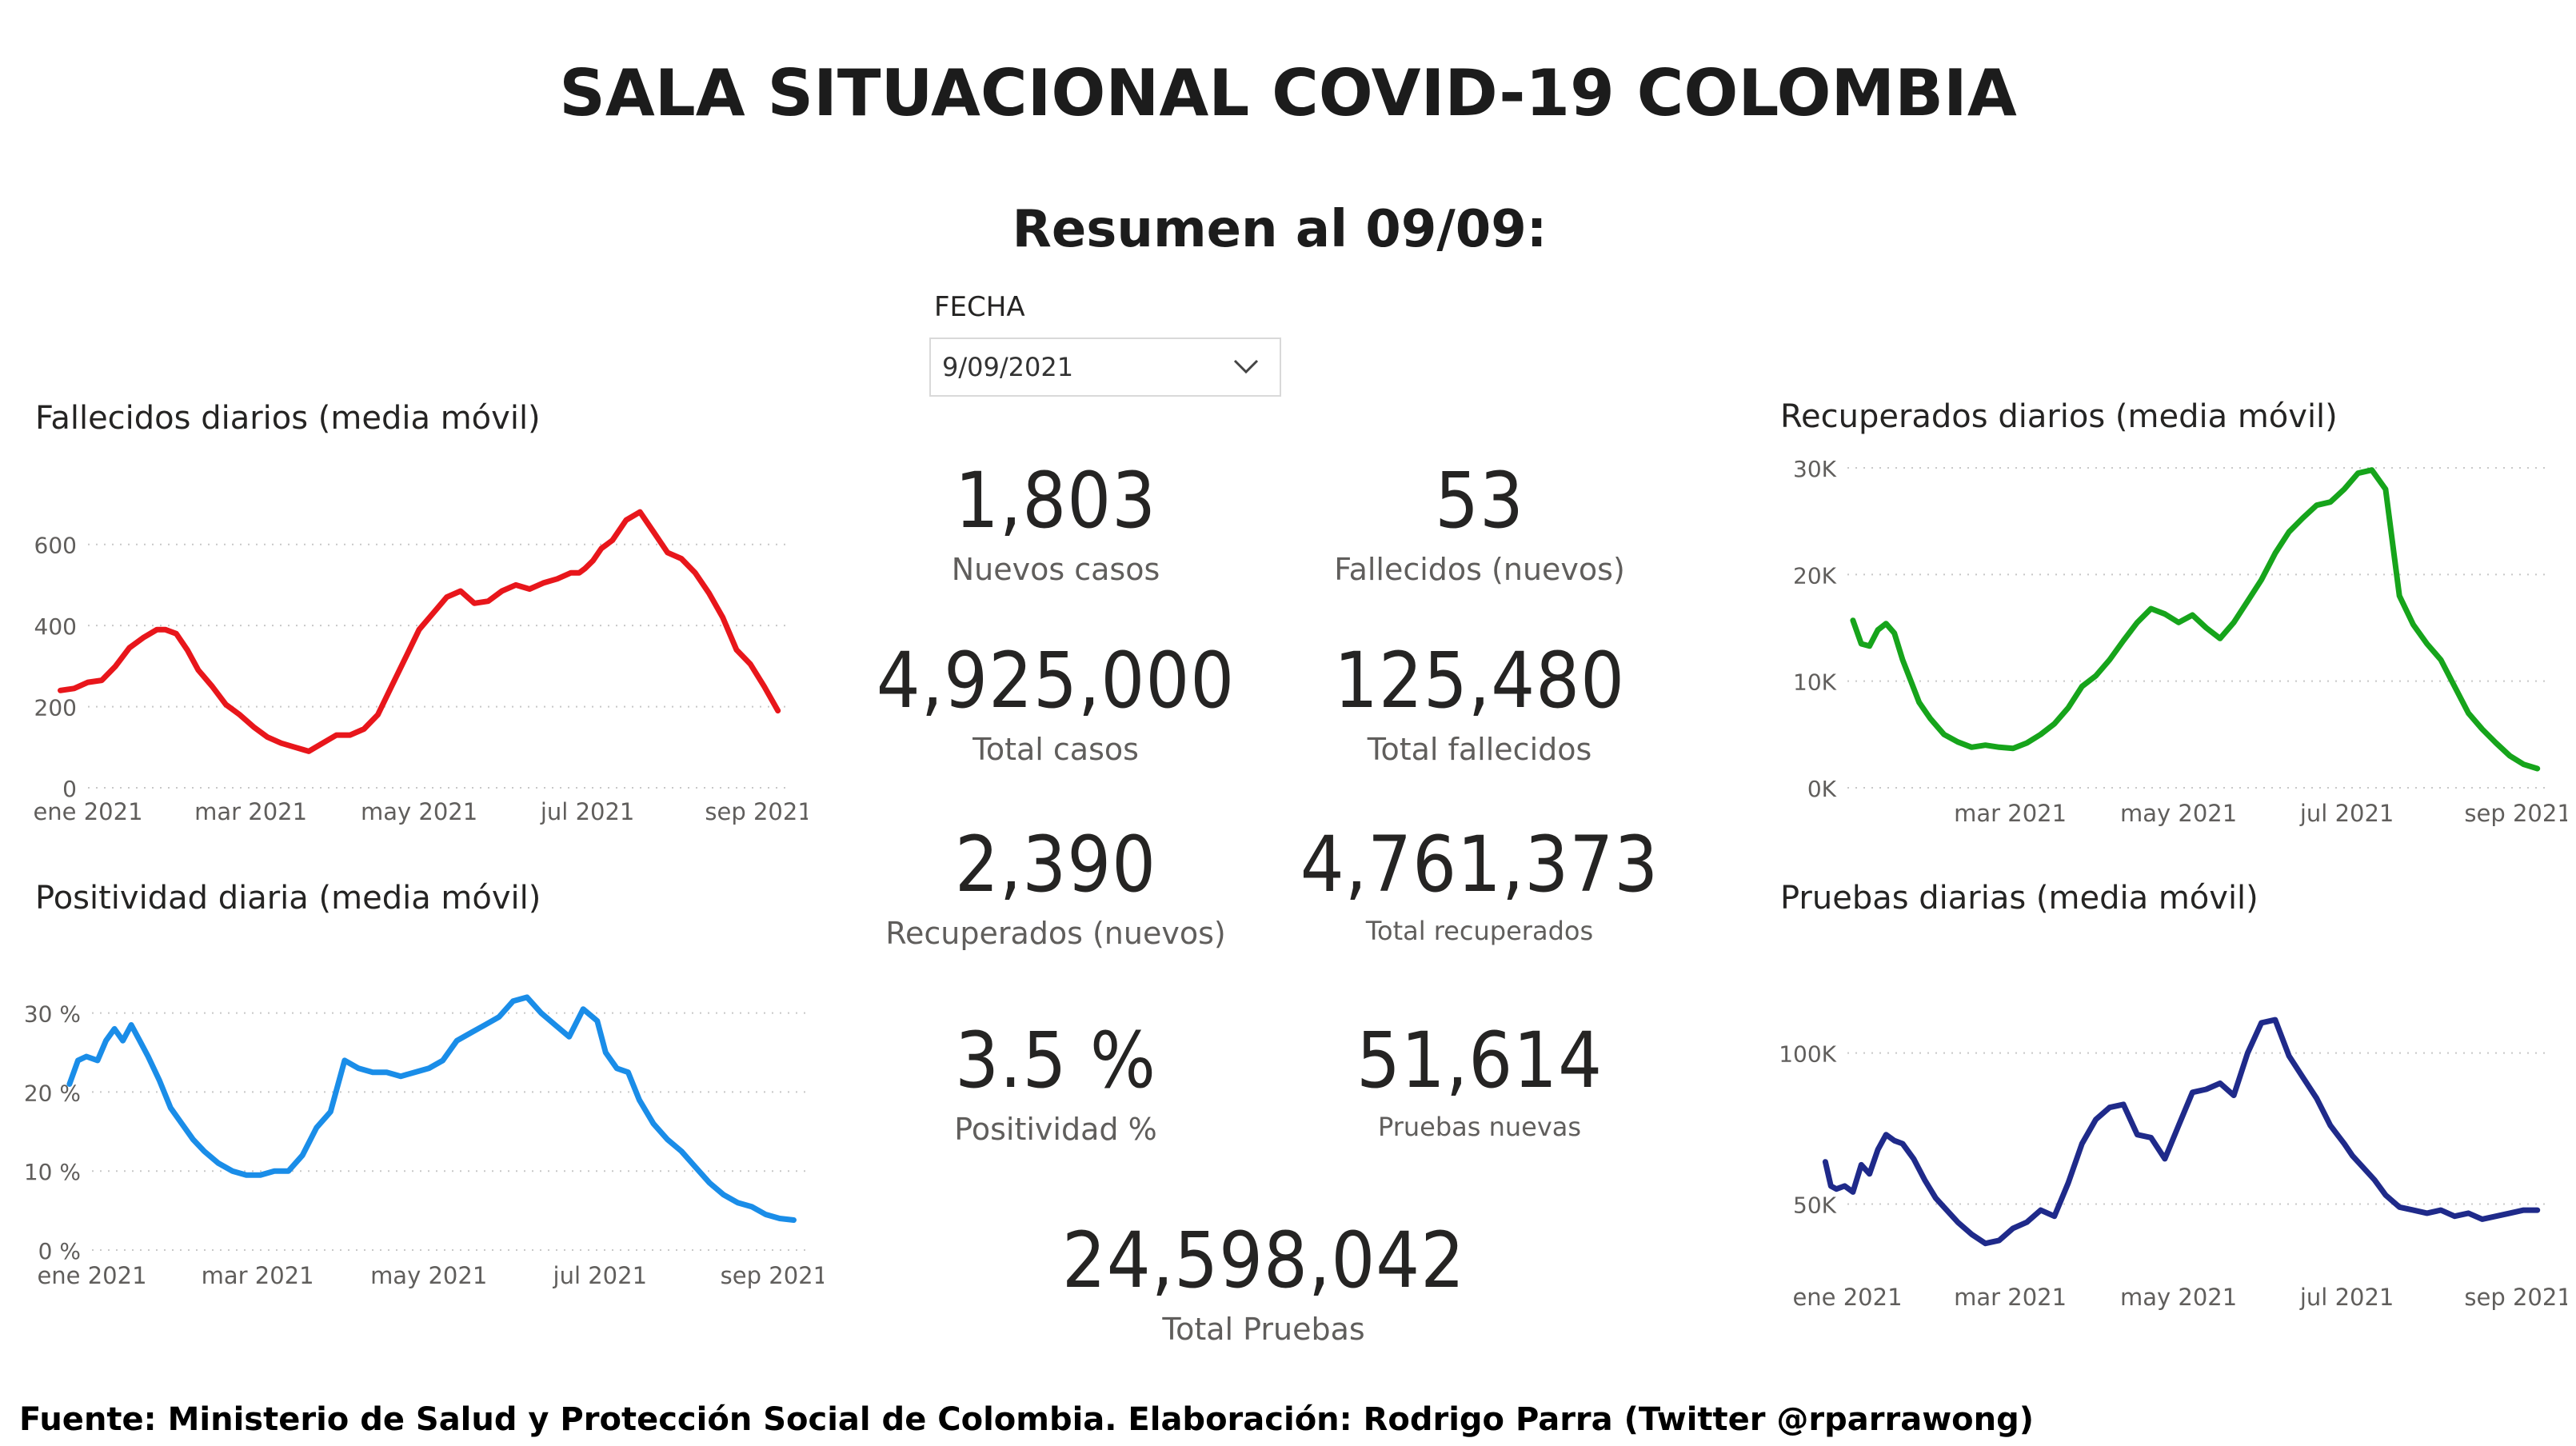  I want to click on kpi-recuperados-nuevos: 2,390 Recuperados (nuevos), so click(1056, 885).